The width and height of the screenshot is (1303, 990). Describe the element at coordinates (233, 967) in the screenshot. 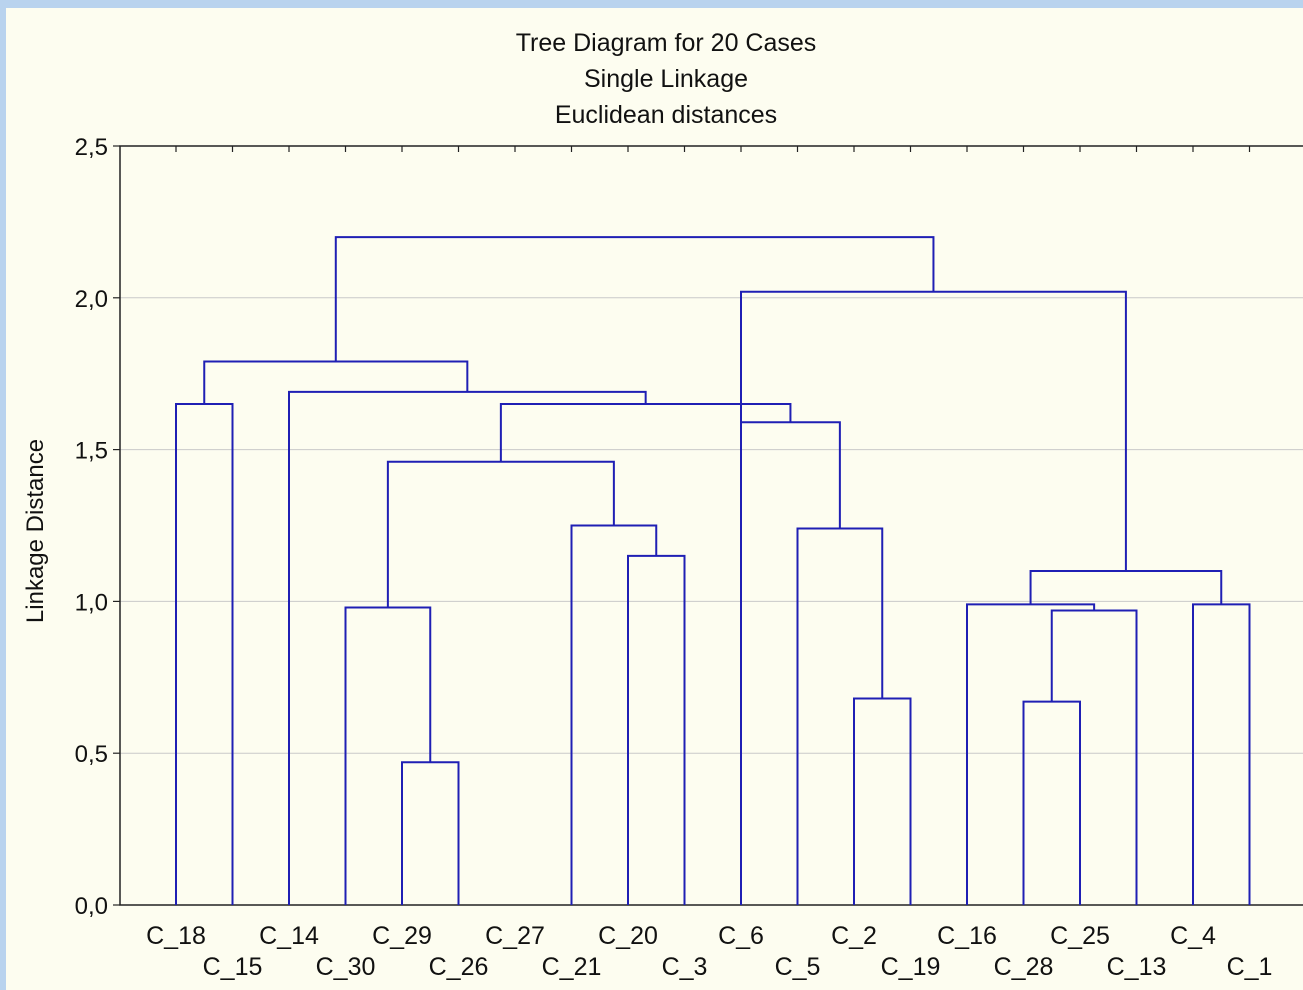

I see `case-label: C_15` at that location.